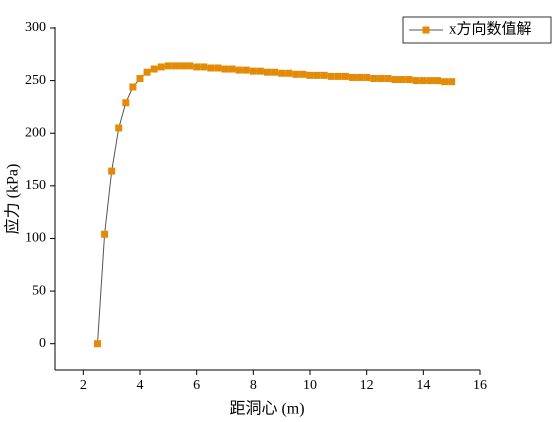 The height and width of the screenshot is (422, 554). I want to click on x-tick-label: 10, so click(310, 385).